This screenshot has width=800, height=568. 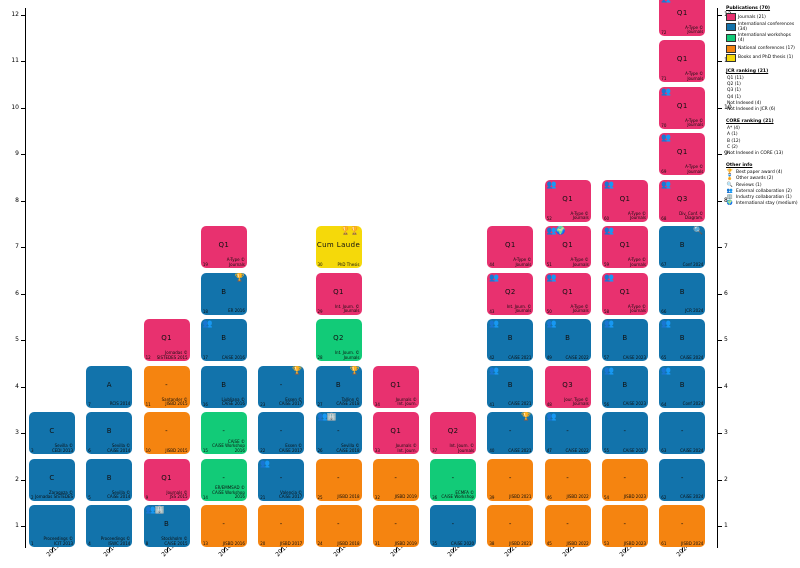 I want to click on publication-tile: - 35 CAiSE 2020, so click(x=453, y=526).